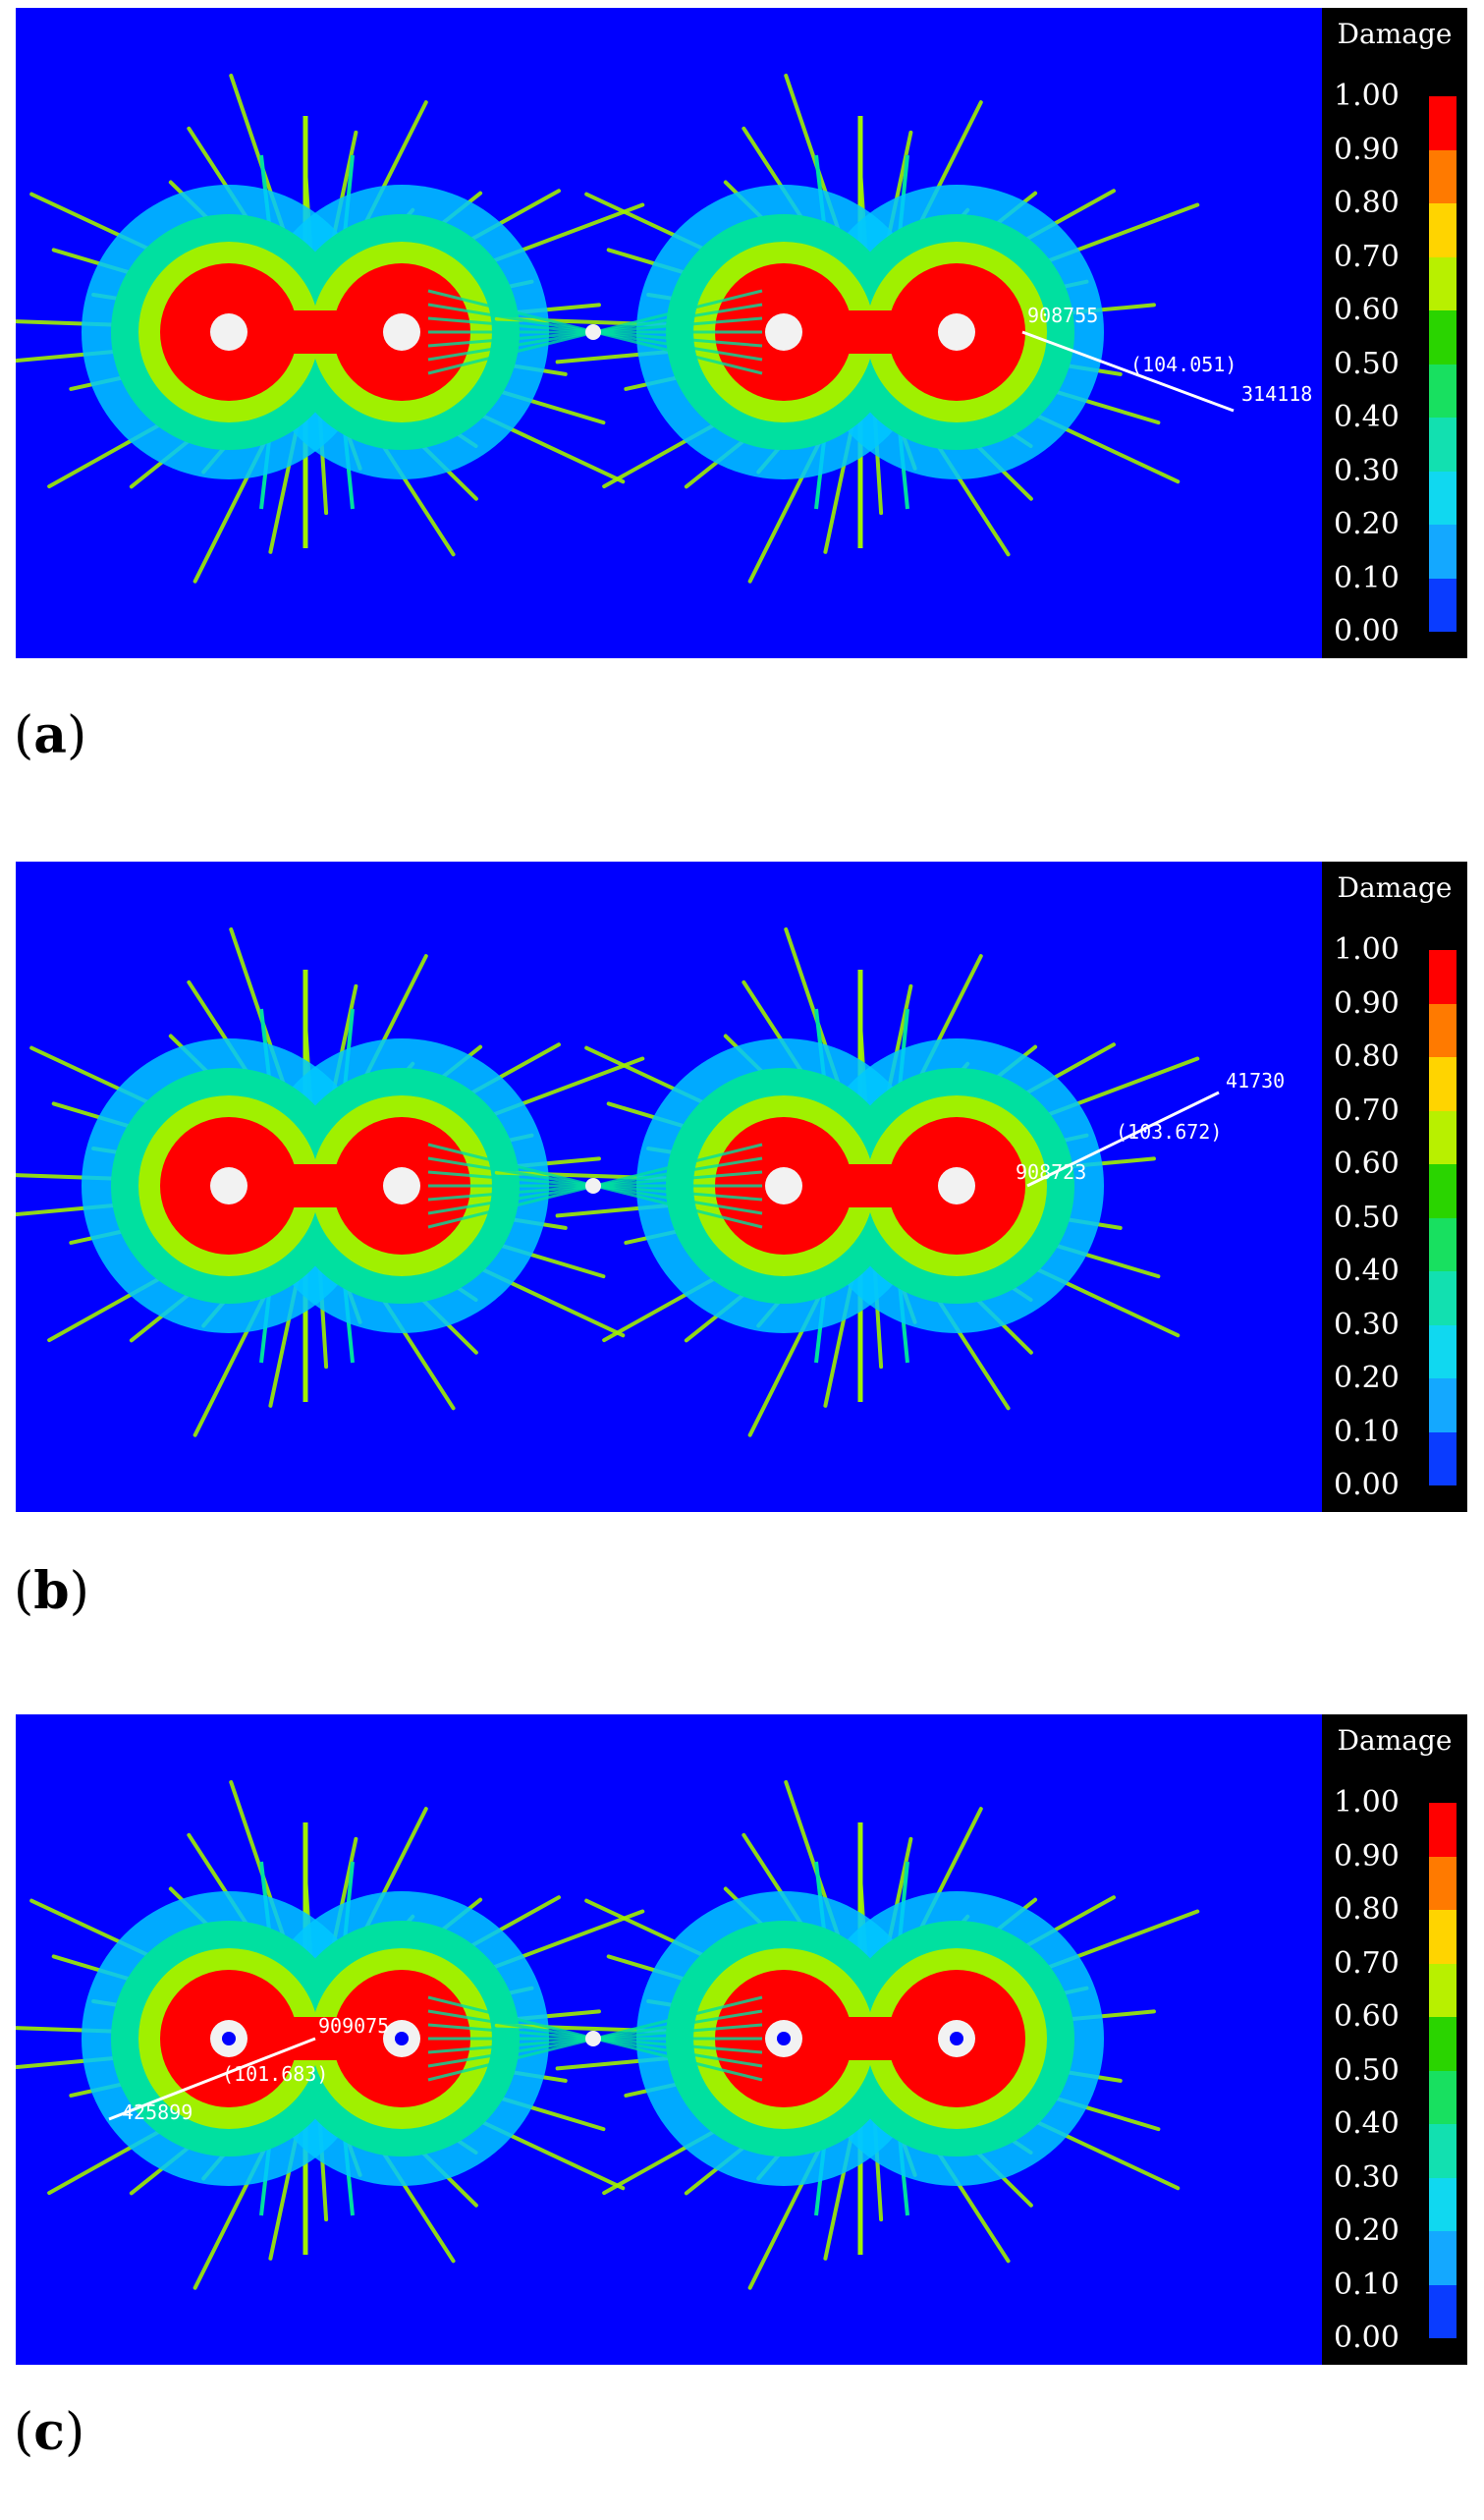  Describe the element at coordinates (1062, 315) in the screenshot. I see `annotation-node-id: 908755` at that location.